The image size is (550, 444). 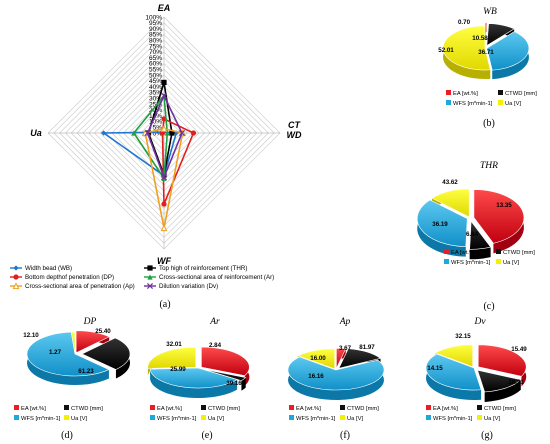 What do you see at coordinates (155, 104) in the screenshot?
I see `radar-tick-label: 25%` at bounding box center [155, 104].